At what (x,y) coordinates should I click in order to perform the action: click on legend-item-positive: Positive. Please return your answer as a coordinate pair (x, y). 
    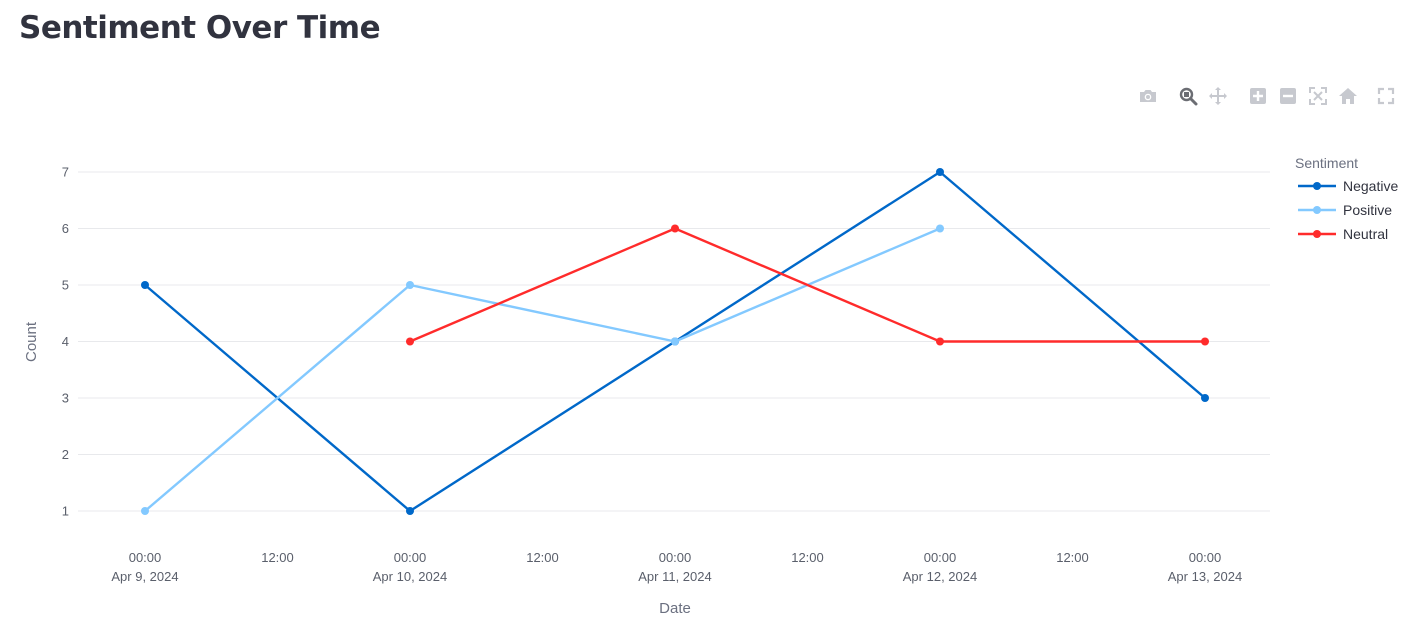
    Looking at the image, I should click on (1345, 210).